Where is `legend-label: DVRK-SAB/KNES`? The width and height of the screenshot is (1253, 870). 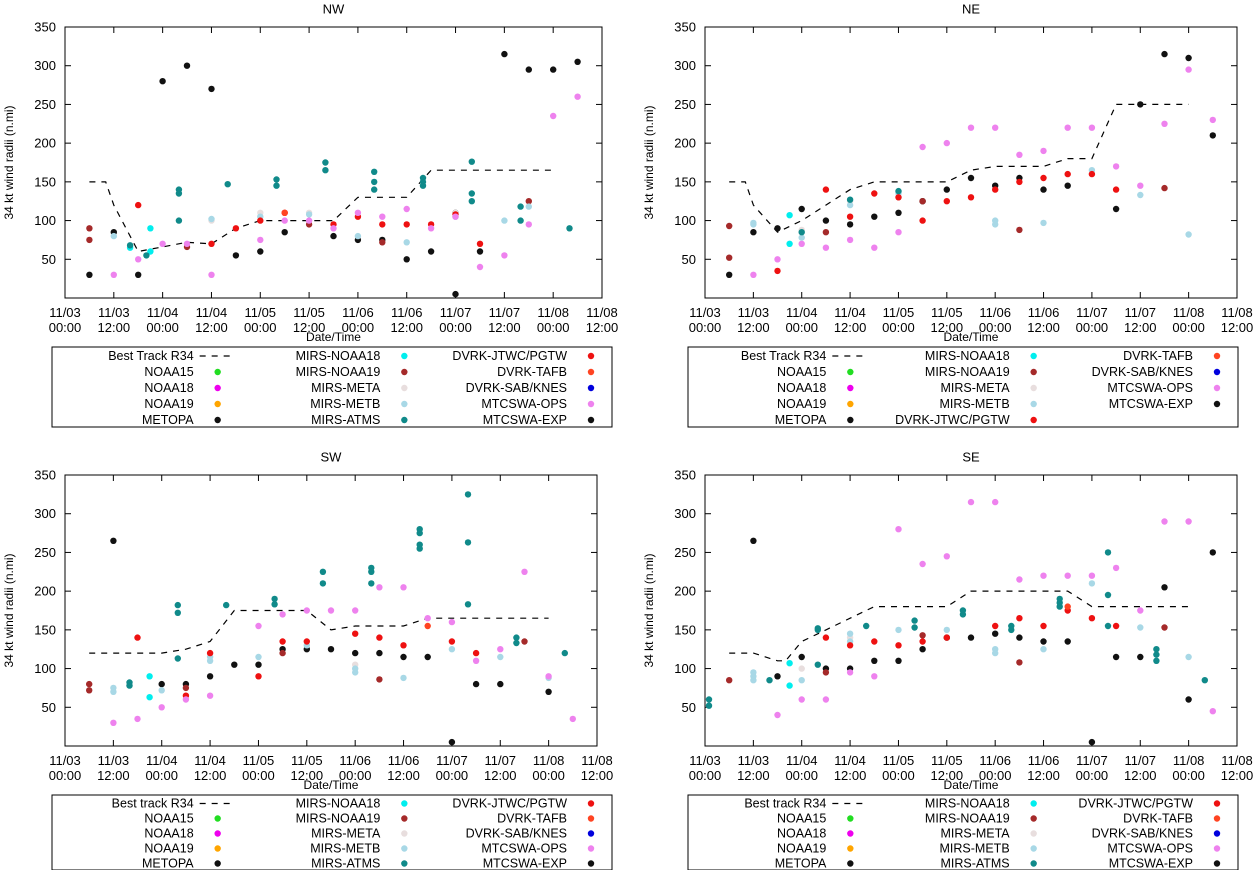
legend-label: DVRK-SAB/KNES is located at coordinates (516, 834).